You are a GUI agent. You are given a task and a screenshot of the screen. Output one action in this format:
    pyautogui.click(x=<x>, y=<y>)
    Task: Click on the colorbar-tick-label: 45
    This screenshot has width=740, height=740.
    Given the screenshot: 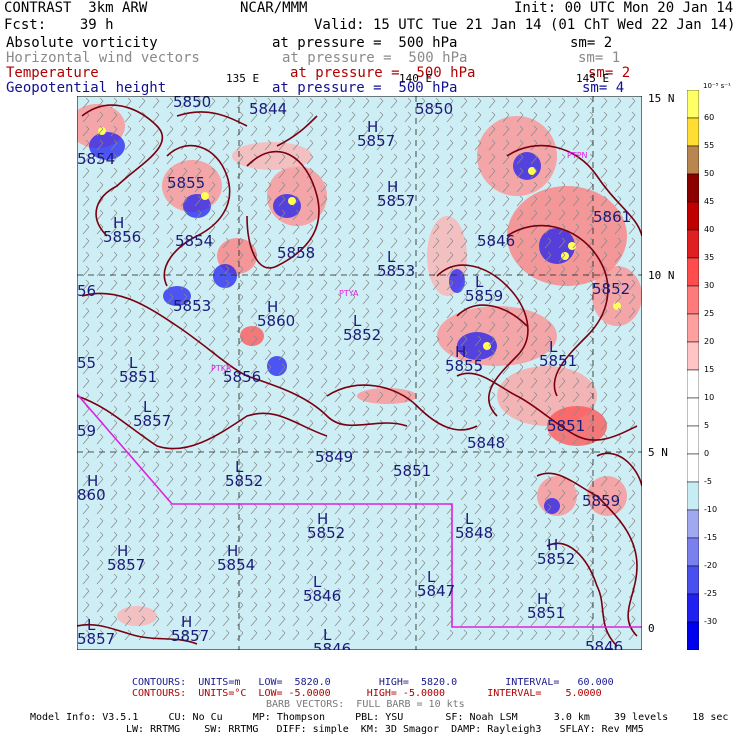 What is the action you would take?
    pyautogui.click(x=709, y=201)
    